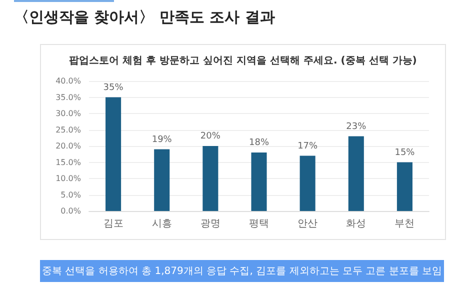 The image size is (466, 304). What do you see at coordinates (259, 224) in the screenshot?
I see `x-tick-label: 평택` at bounding box center [259, 224].